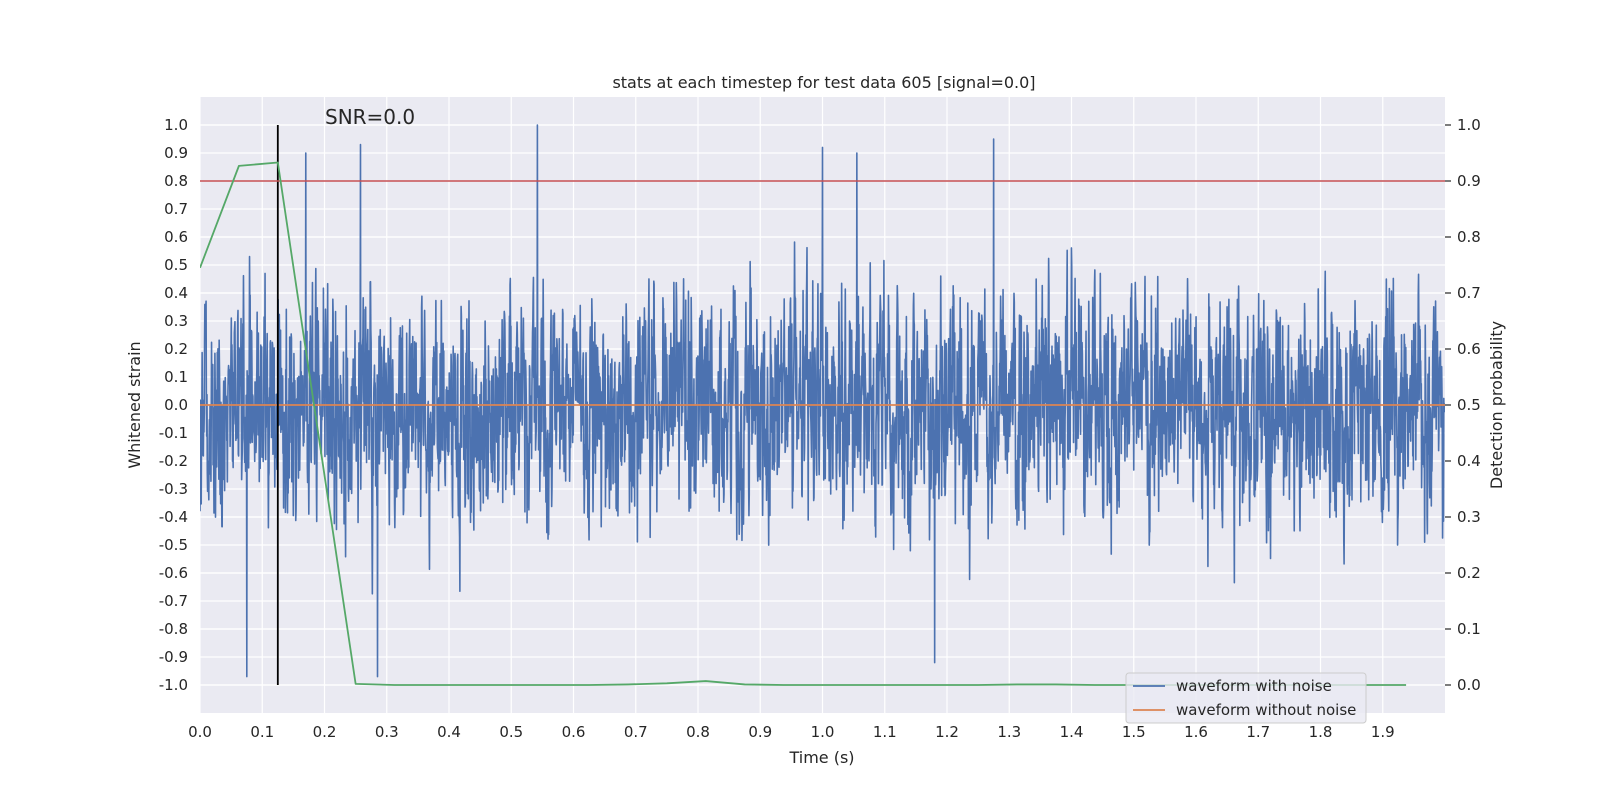  I want to click on y-right-tick-label: 0.6, so click(1469, 349).